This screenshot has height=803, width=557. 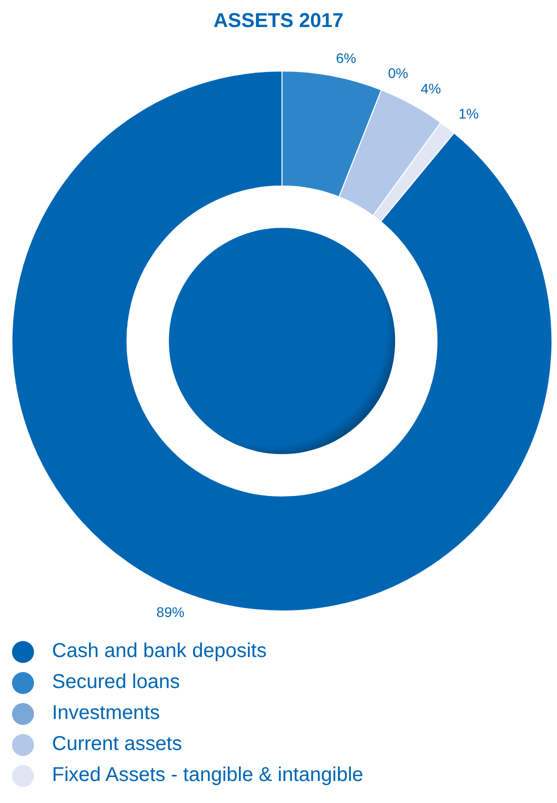 I want to click on legend-label: Secured loans, so click(x=116, y=682).